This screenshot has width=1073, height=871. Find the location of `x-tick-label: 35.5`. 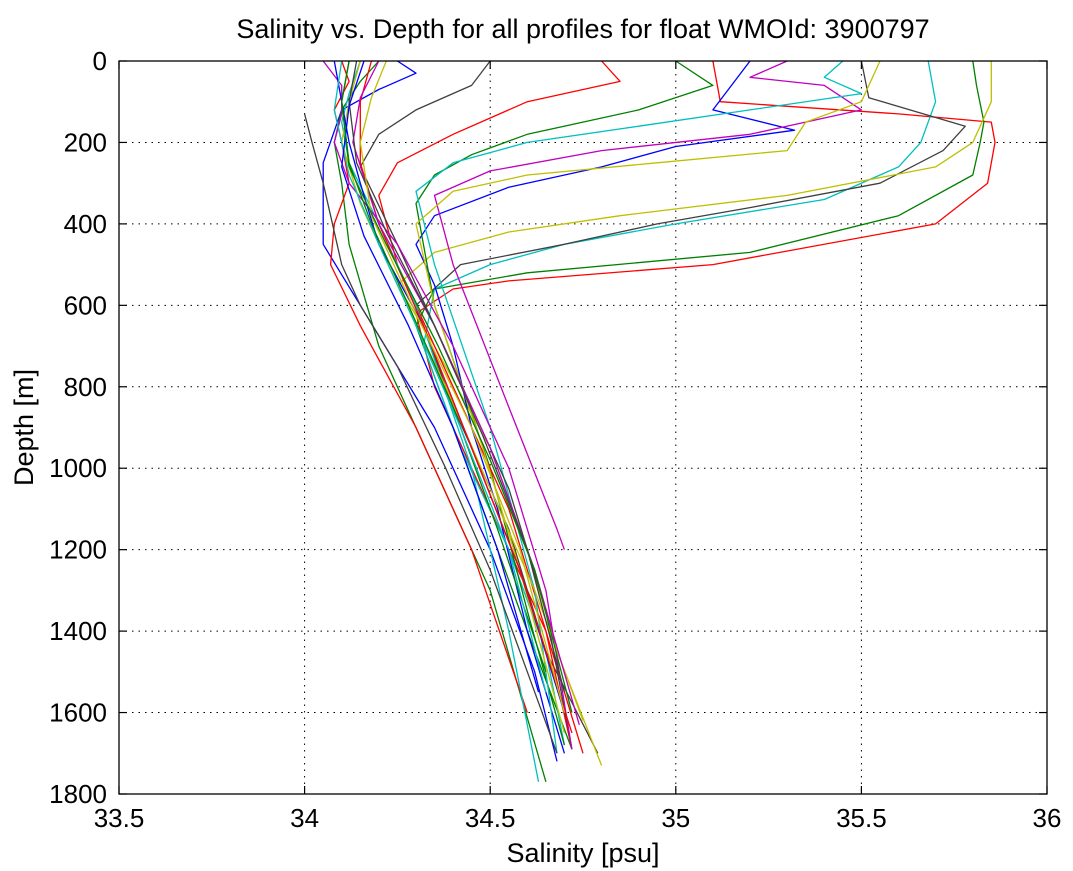

x-tick-label: 35.5 is located at coordinates (861, 818).